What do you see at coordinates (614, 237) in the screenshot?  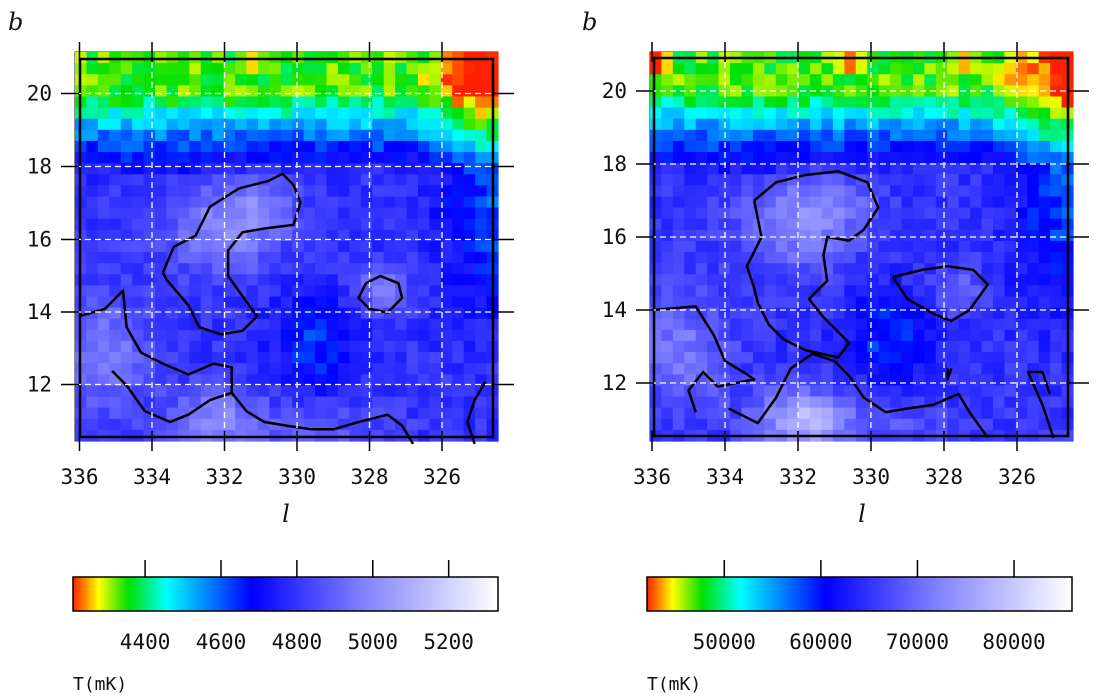 I see `y-tick-label: 16` at bounding box center [614, 237].